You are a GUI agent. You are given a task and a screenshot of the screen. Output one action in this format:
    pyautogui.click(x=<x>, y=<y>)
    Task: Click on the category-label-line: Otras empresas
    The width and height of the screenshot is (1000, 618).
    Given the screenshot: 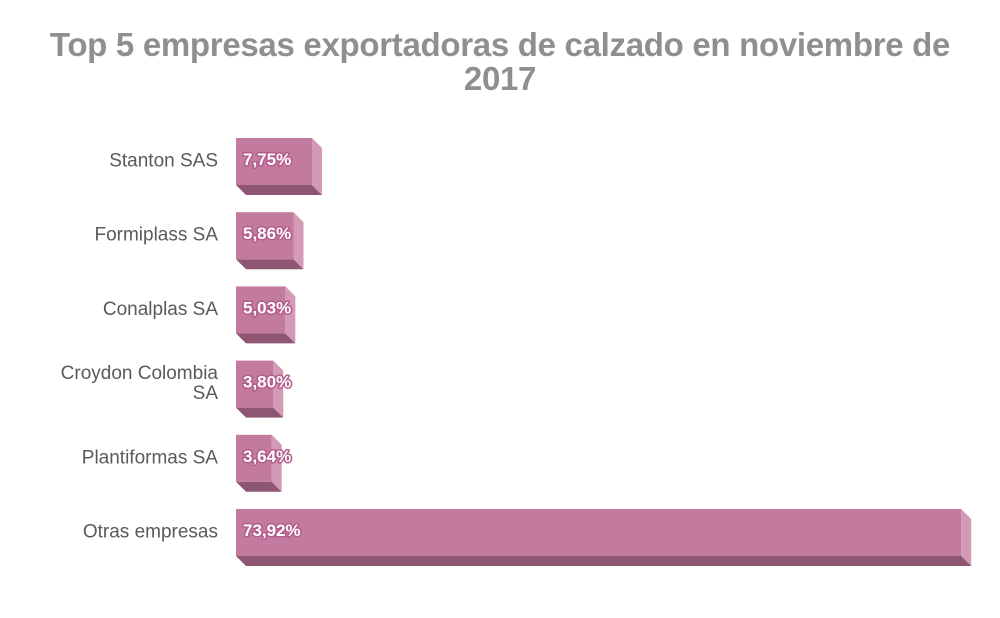 What is the action you would take?
    pyautogui.click(x=150, y=532)
    